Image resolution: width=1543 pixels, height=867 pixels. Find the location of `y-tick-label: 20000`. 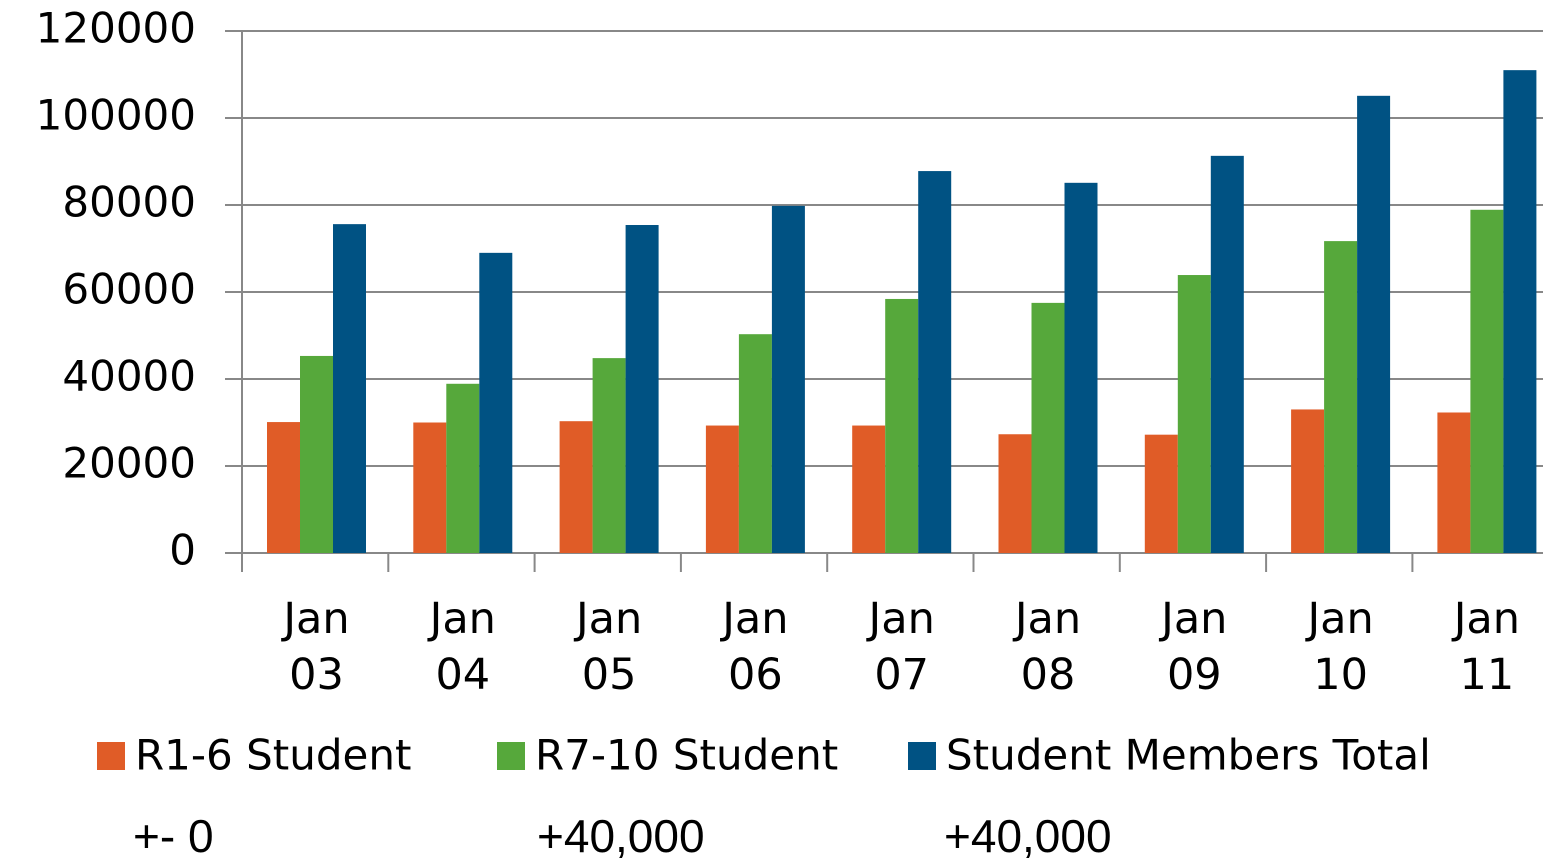

y-tick-label: 20000 is located at coordinates (129, 463).